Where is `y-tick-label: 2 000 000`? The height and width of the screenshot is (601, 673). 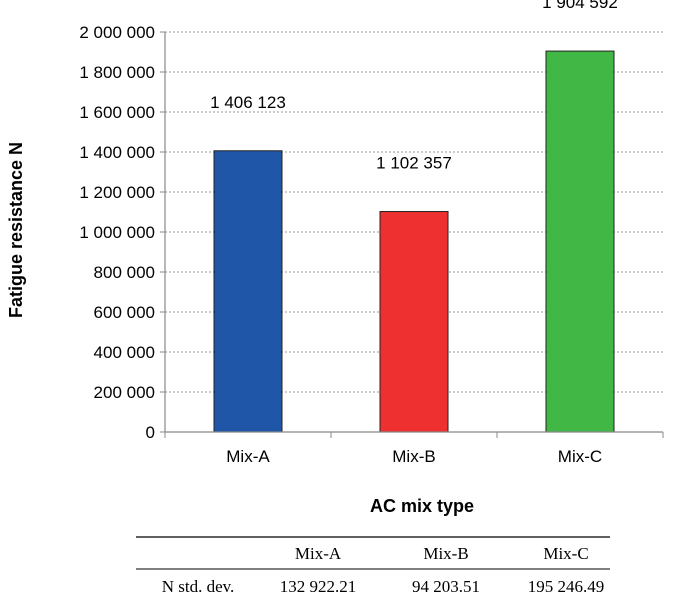 y-tick-label: 2 000 000 is located at coordinates (117, 32).